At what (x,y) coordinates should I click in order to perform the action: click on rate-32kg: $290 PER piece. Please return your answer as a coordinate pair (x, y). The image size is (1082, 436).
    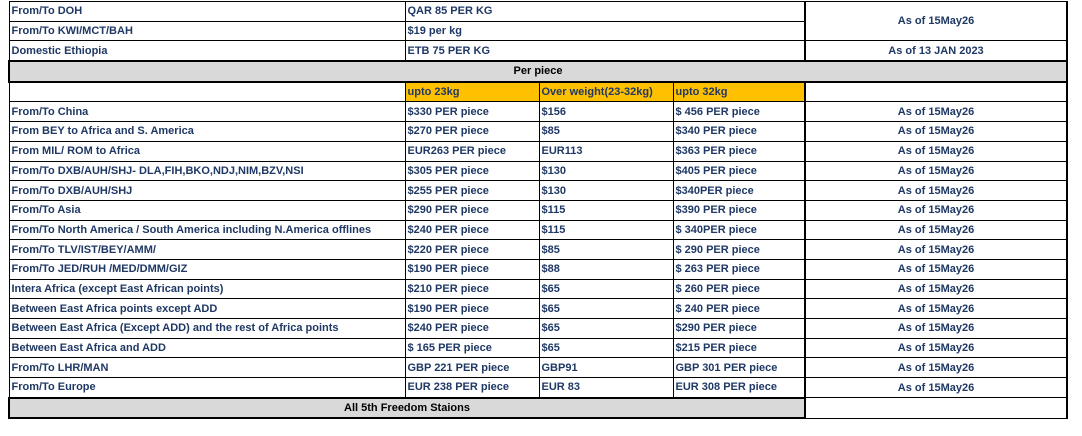
    Looking at the image, I should click on (739, 328).